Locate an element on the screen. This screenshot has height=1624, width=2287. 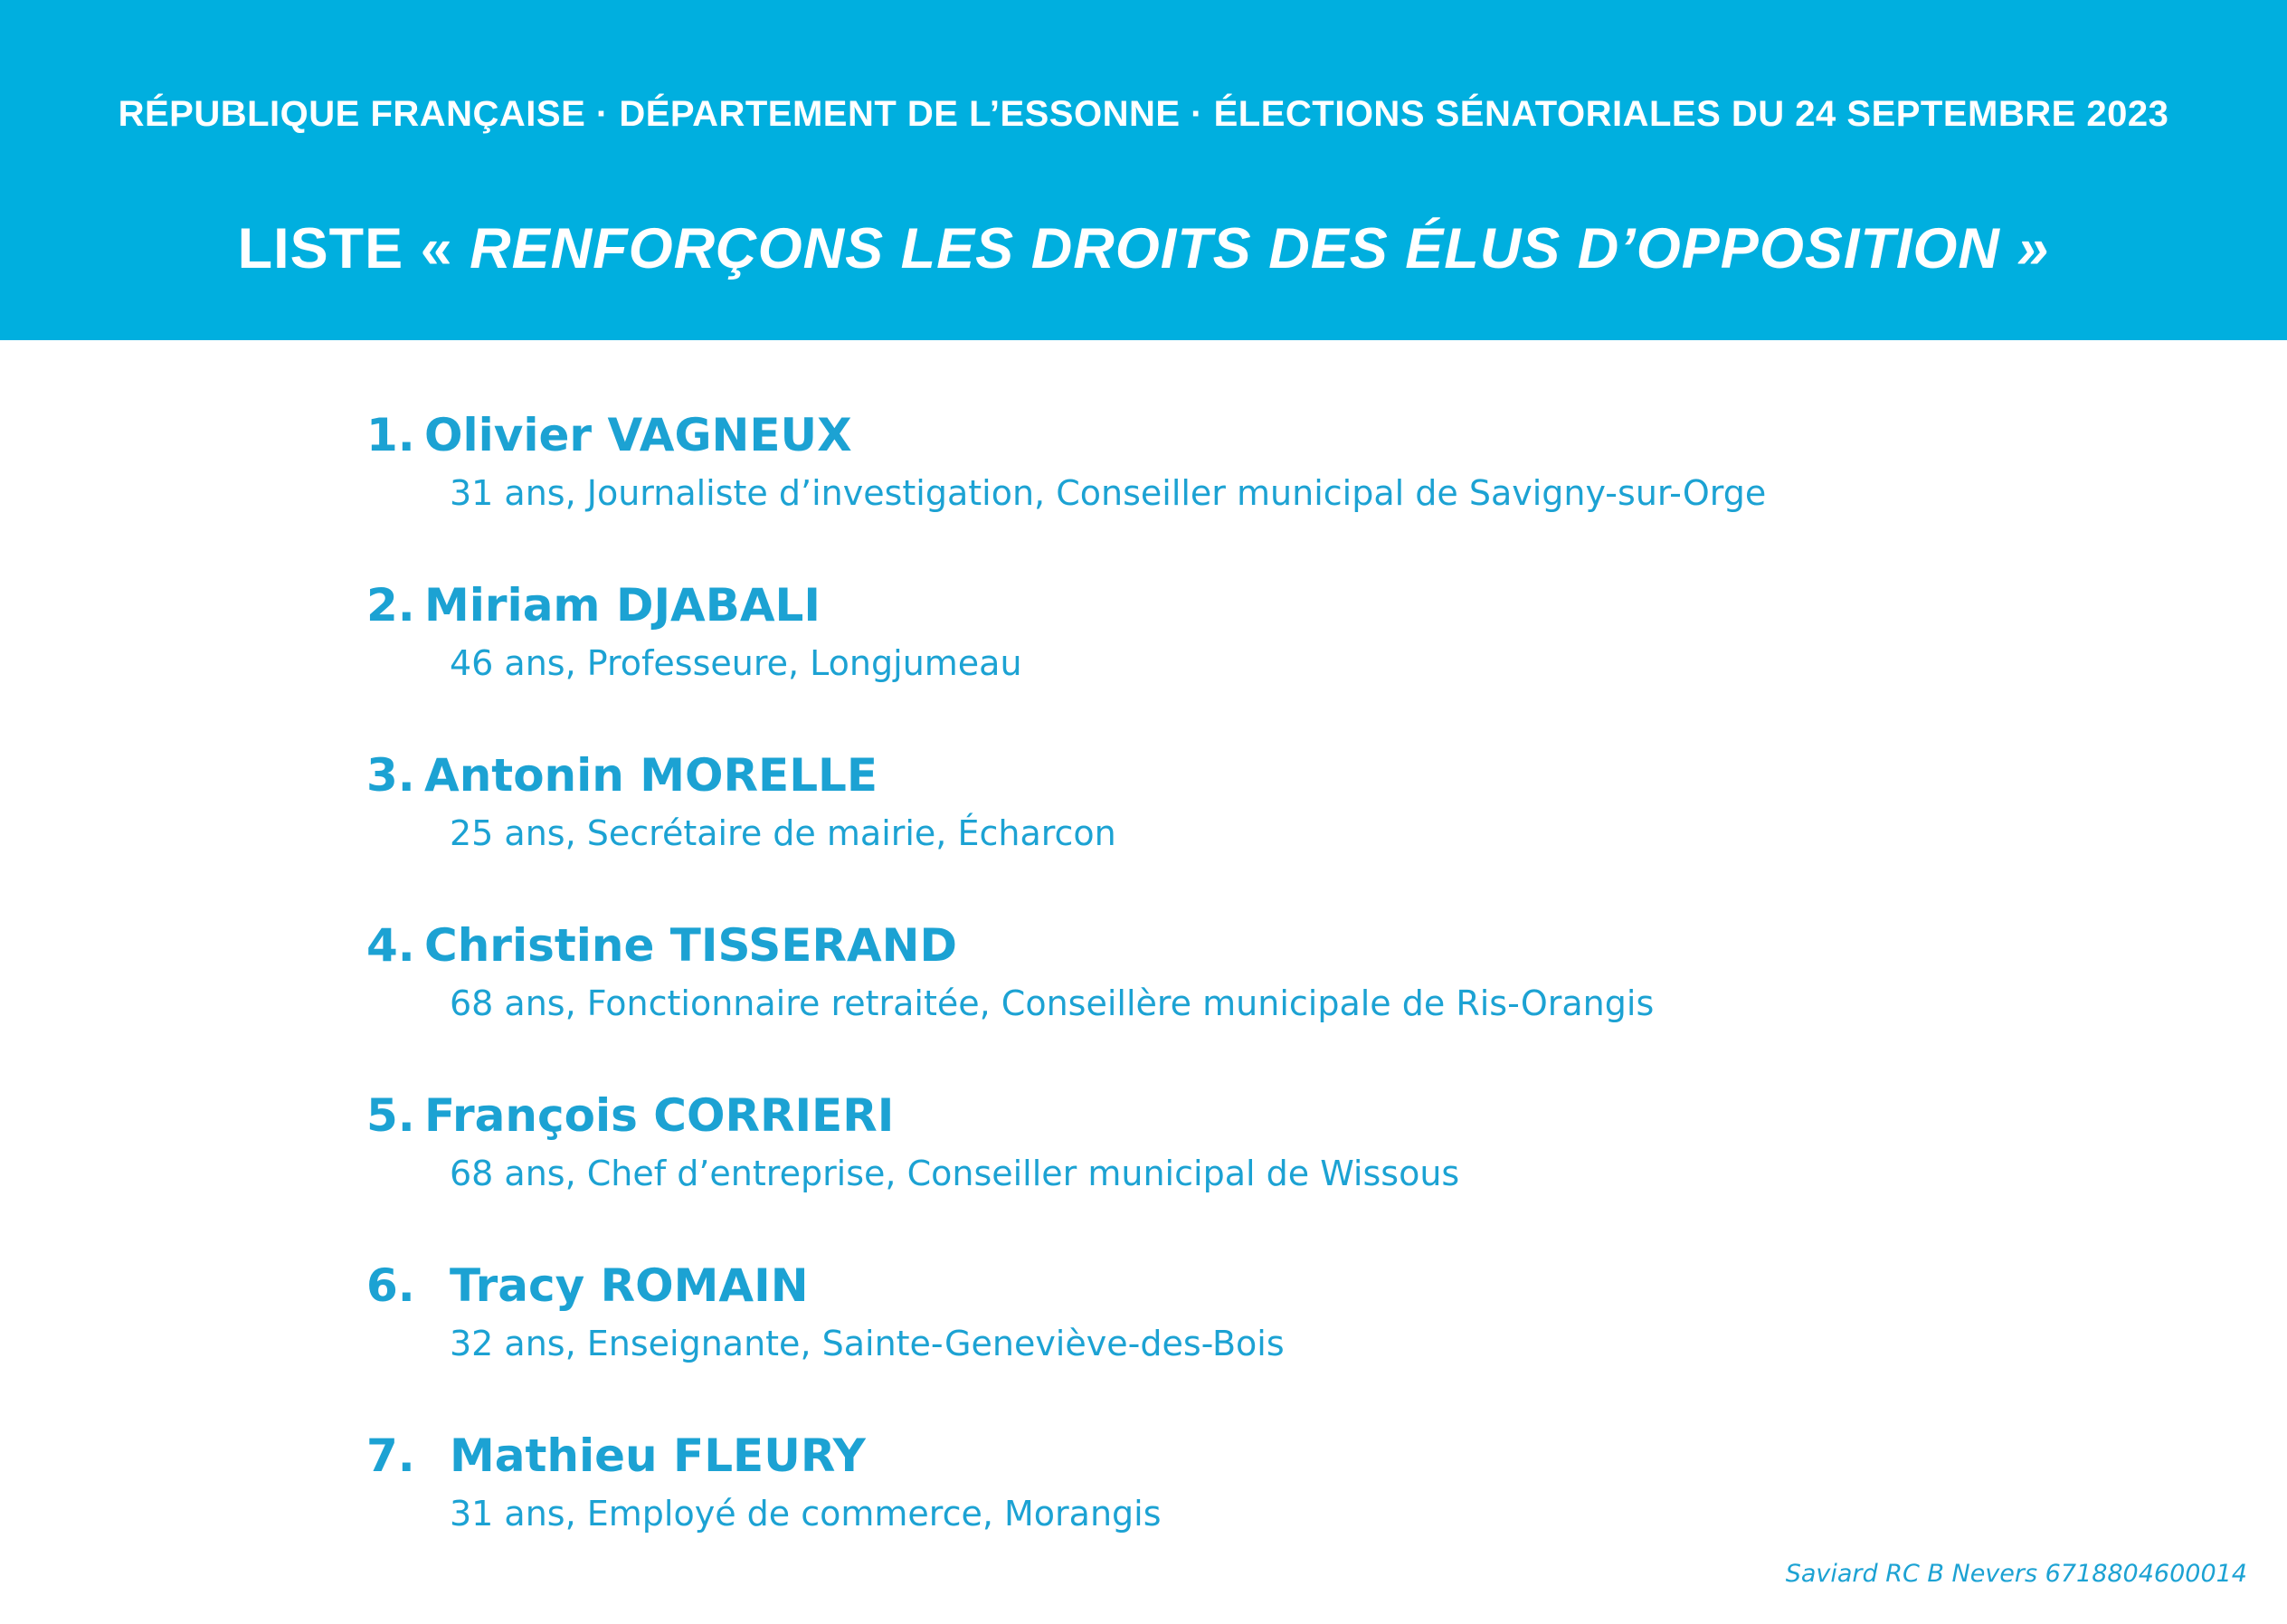
candidate-name-row: 7. Mathieu FLEURY is located at coordinates (1299, 1455).